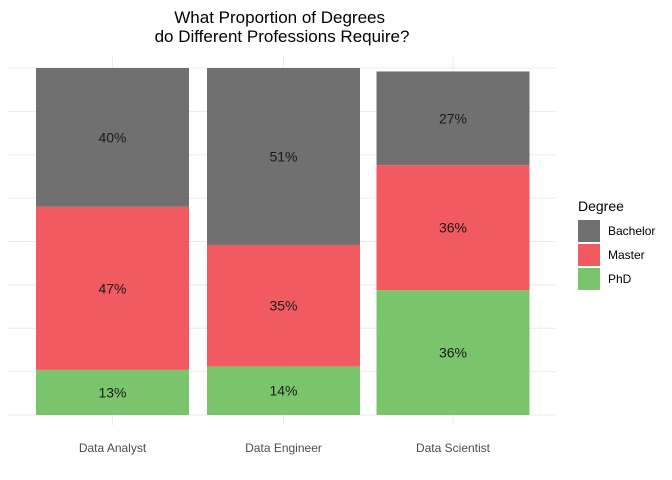  I want to click on legend-title: Degree, so click(601, 206).